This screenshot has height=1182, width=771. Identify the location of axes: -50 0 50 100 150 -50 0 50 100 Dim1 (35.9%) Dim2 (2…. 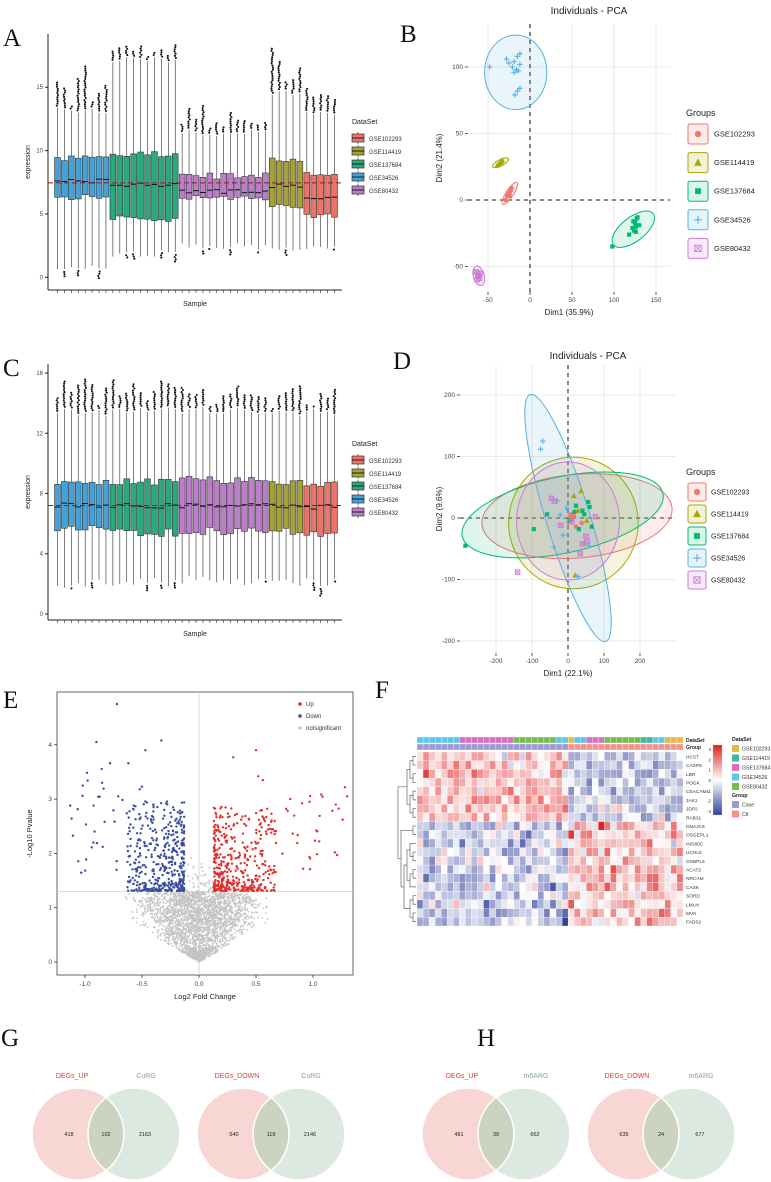
(548, 161).